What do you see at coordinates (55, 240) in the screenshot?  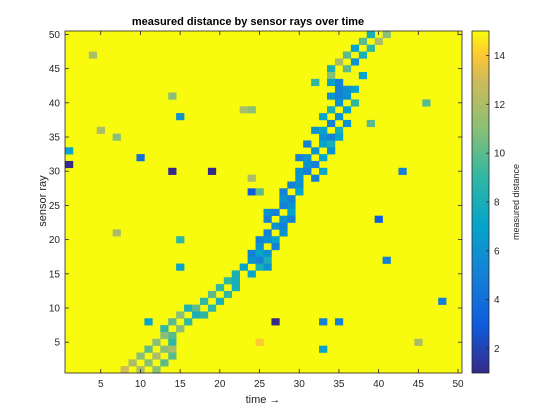 I see `y-tick-label: 20` at bounding box center [55, 240].